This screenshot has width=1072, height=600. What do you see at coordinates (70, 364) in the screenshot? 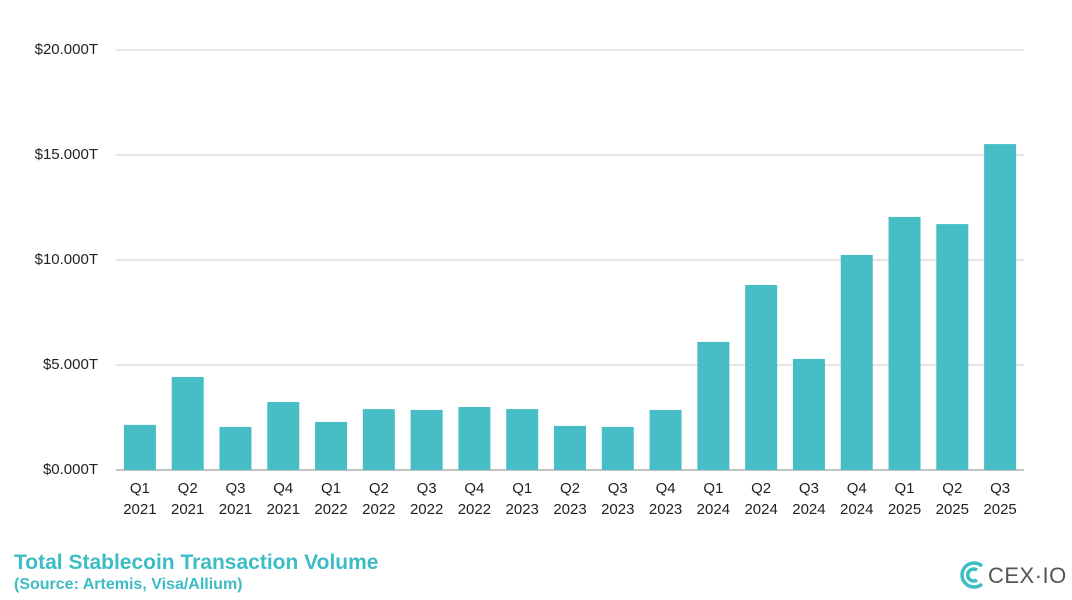
I see `y-tick-label: $5.000T` at bounding box center [70, 364].